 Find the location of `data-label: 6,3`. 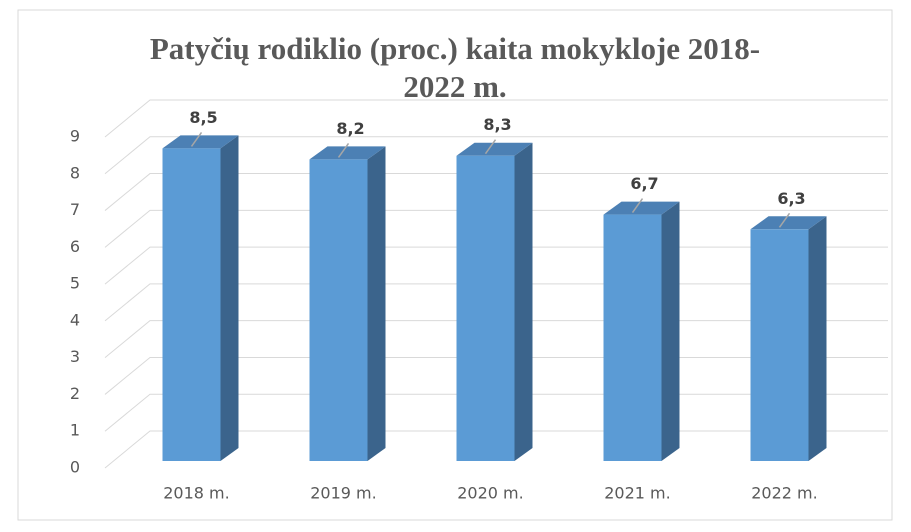

data-label: 6,3 is located at coordinates (791, 198).